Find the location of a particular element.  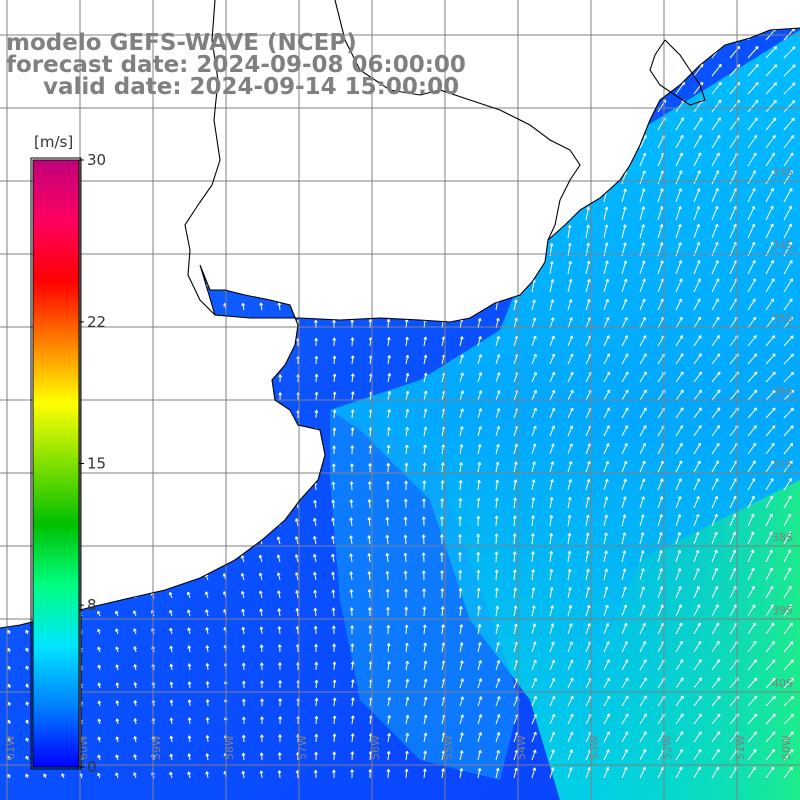

latitude-labels: 33S 34S 35S 36S 37S 38S 39S 40S is located at coordinates (782, 428).